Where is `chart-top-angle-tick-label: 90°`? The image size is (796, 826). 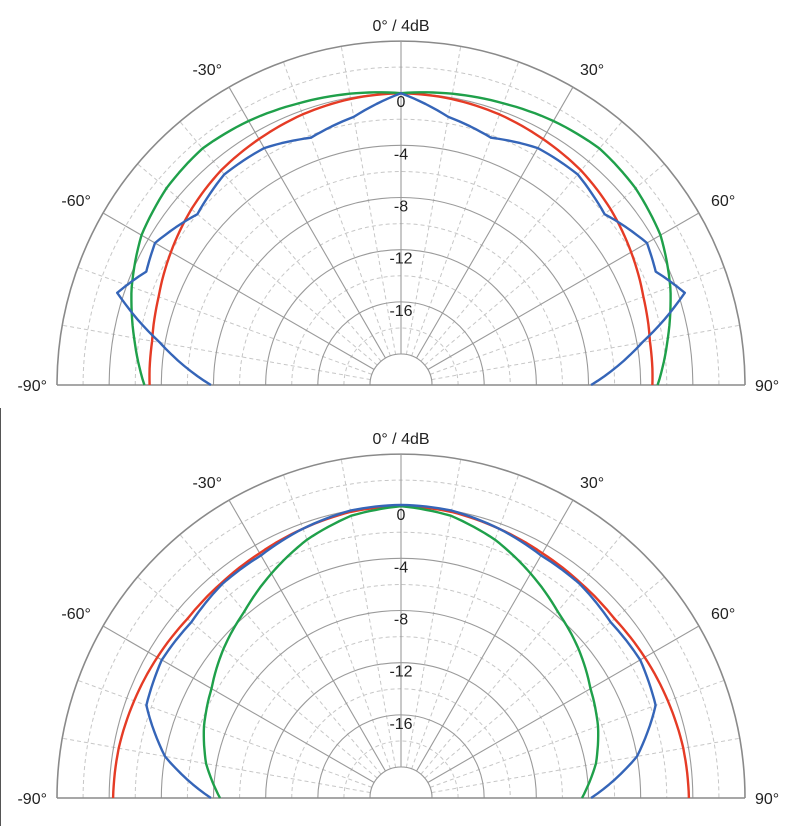
chart-top-angle-tick-label: 90° is located at coordinates (767, 386).